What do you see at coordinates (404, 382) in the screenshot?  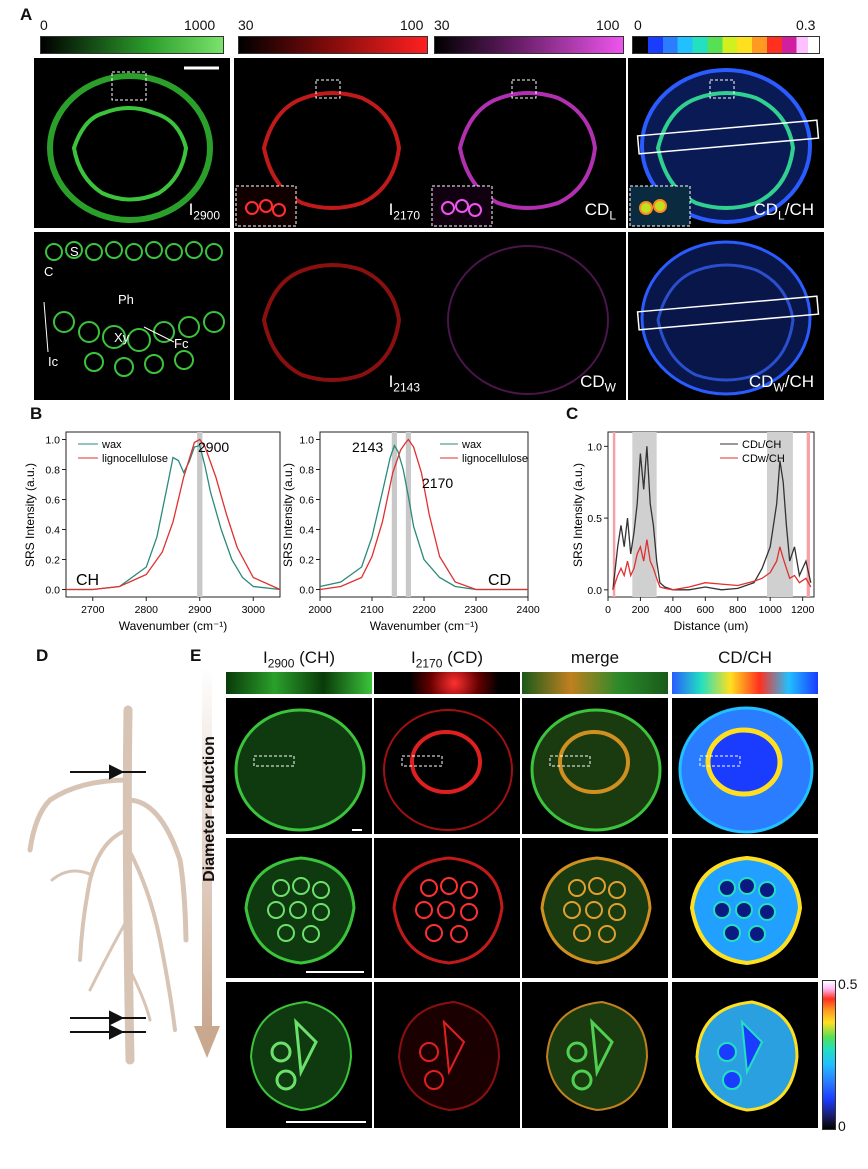 I see `label-i2143: I2143` at bounding box center [404, 382].